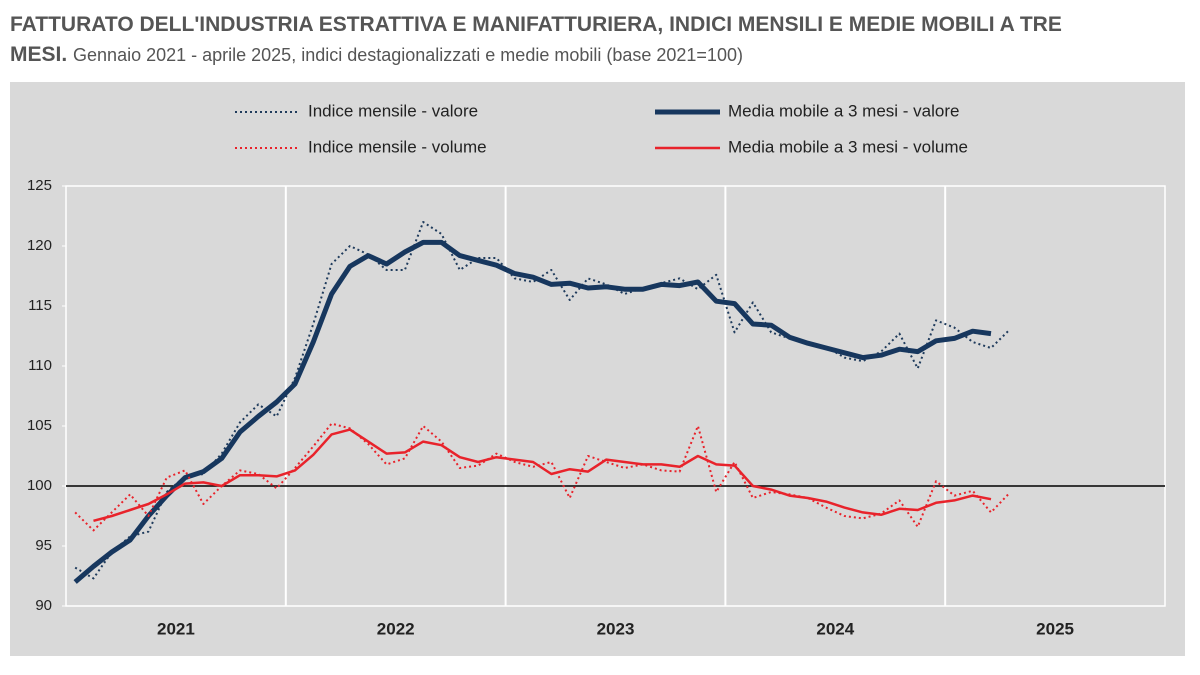 The height and width of the screenshot is (675, 1200). What do you see at coordinates (397, 146) in the screenshot?
I see `legend-label: Indice mensile - volume` at bounding box center [397, 146].